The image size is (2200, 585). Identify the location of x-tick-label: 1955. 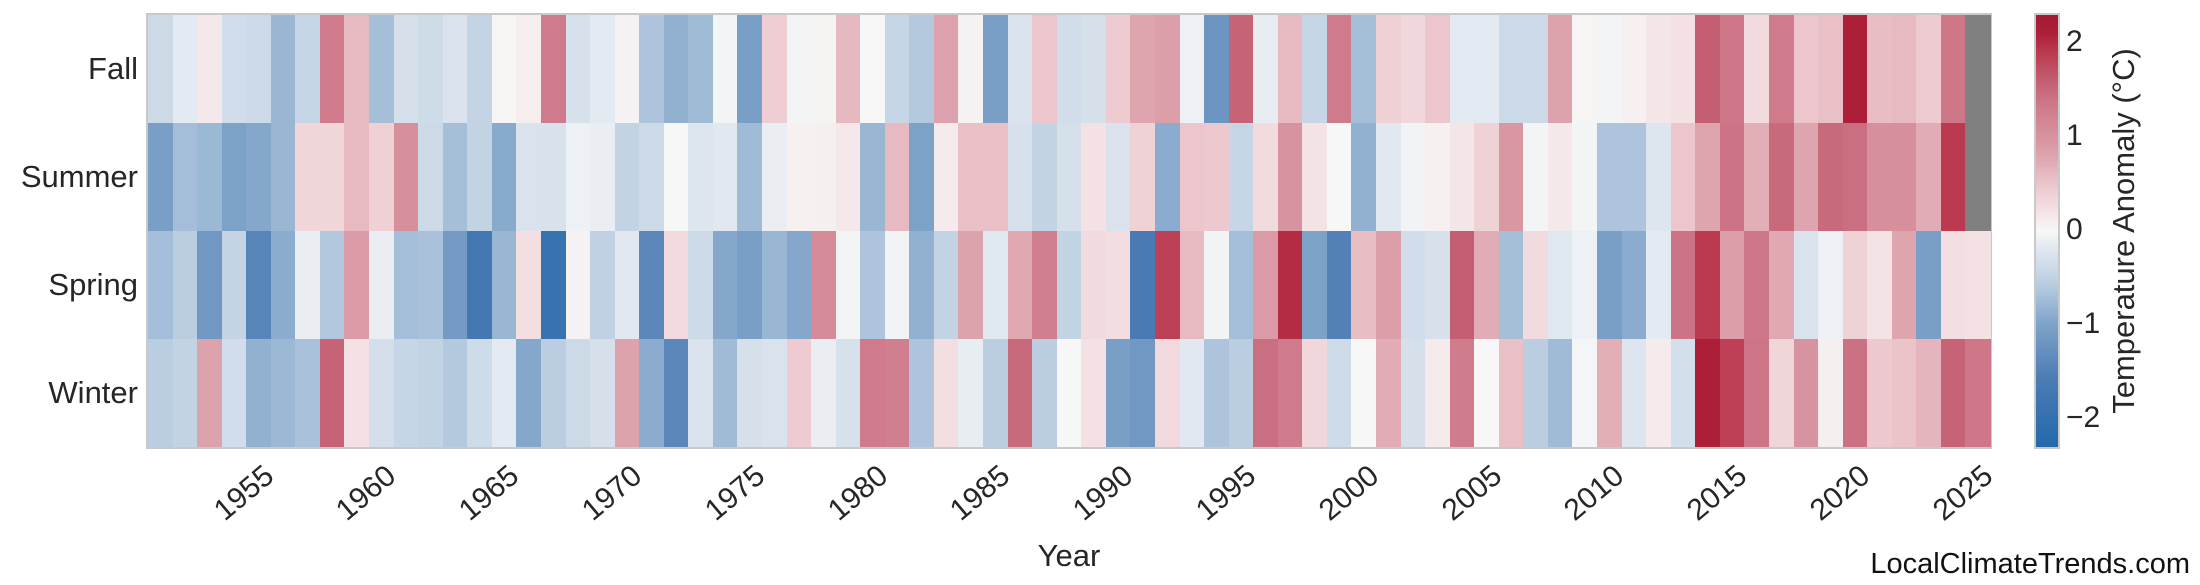
(243, 493).